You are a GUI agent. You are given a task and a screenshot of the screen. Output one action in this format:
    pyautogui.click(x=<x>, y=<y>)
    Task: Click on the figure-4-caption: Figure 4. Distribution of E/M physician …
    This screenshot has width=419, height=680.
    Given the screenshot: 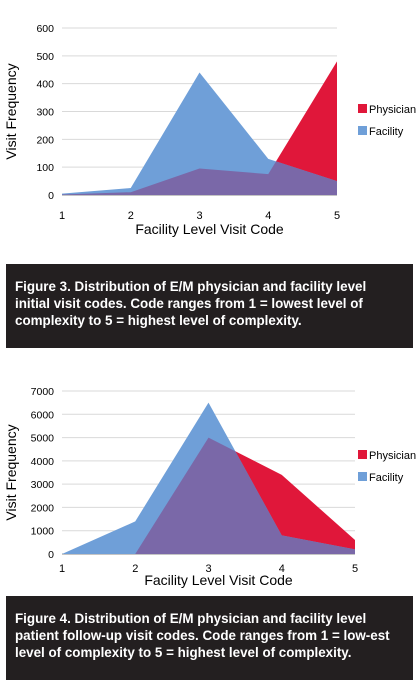 What is the action you would take?
    pyautogui.click(x=209, y=638)
    